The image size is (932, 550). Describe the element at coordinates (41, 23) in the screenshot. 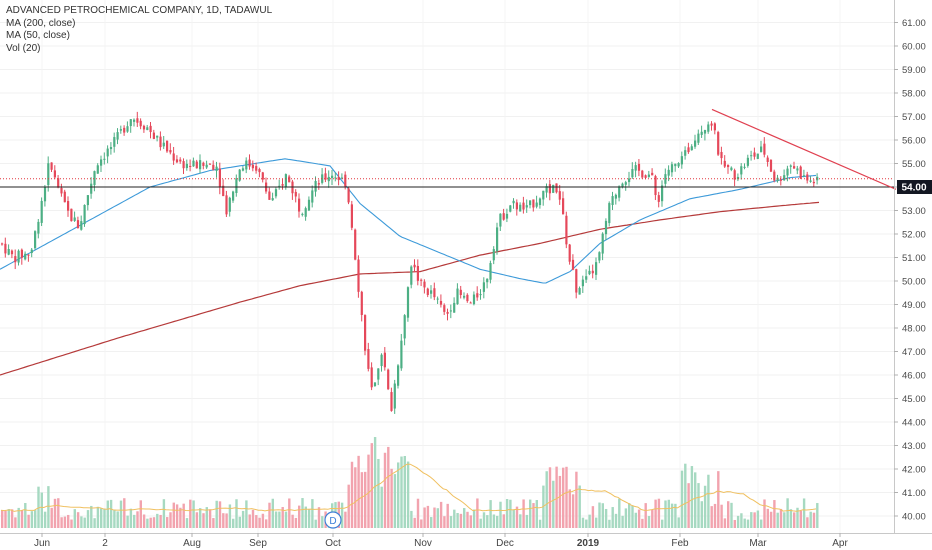

I see `legend-ma200: MA (200, close)` at that location.